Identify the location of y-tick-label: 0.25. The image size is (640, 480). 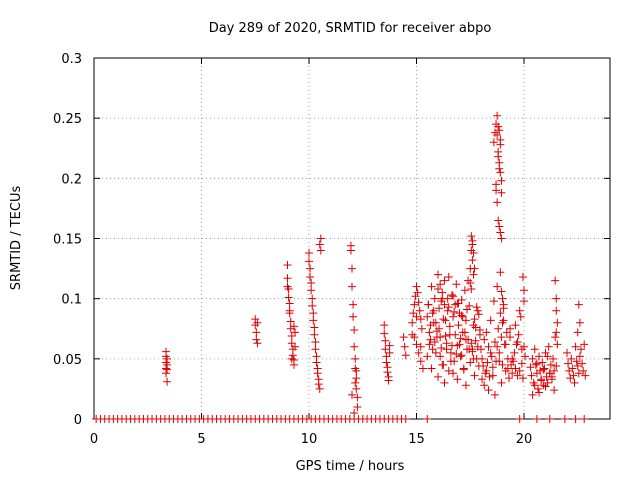
(67, 119).